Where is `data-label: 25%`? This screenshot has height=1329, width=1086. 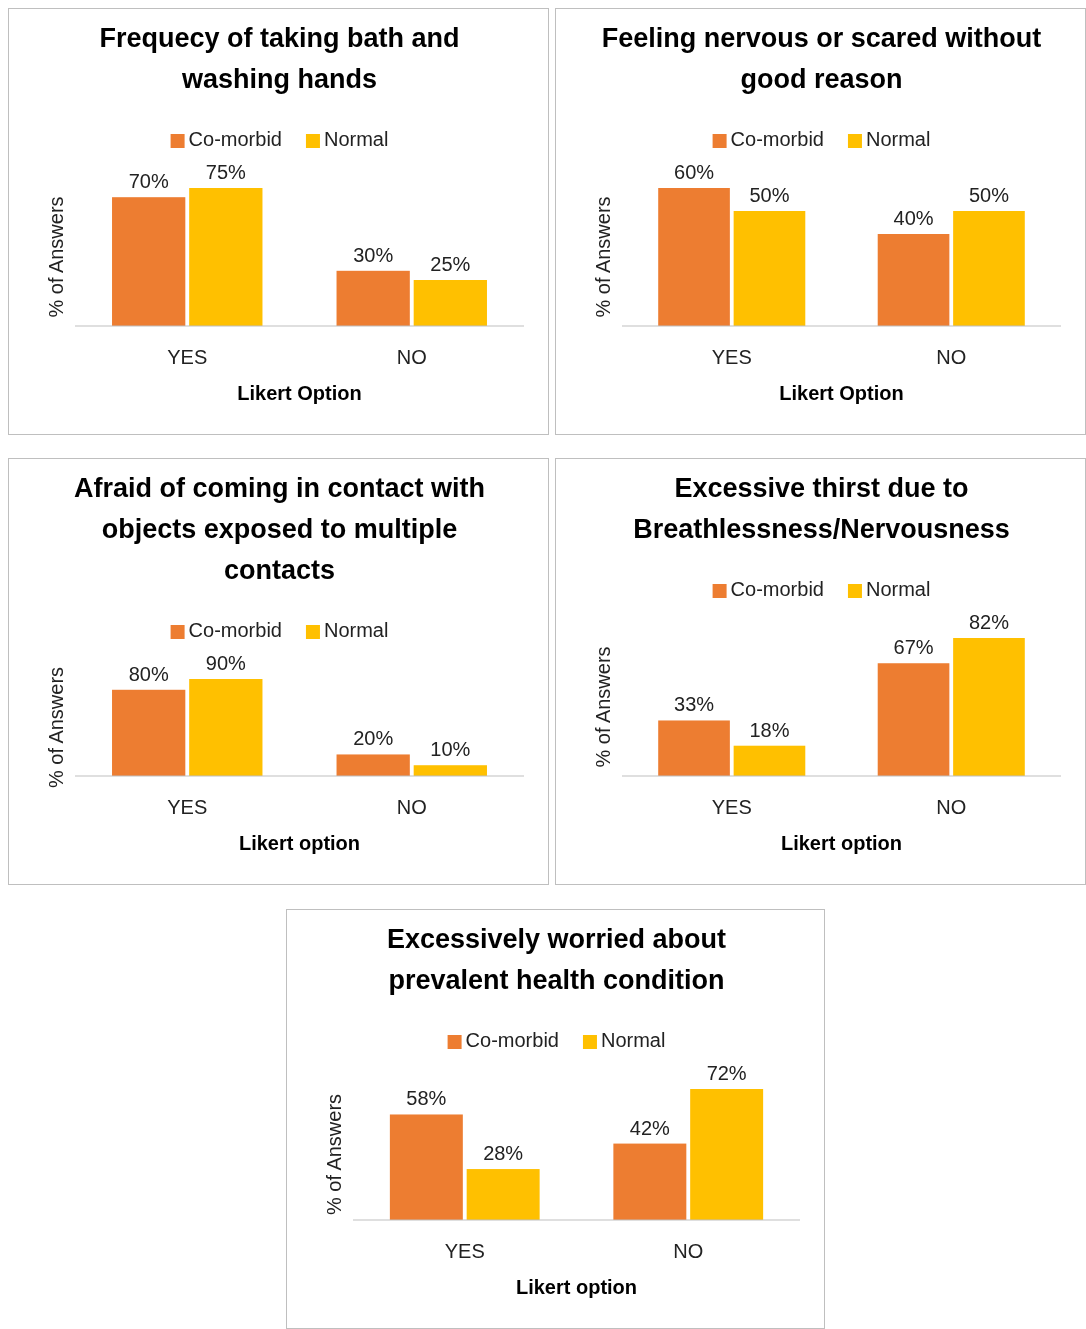
data-label: 25% is located at coordinates (450, 264).